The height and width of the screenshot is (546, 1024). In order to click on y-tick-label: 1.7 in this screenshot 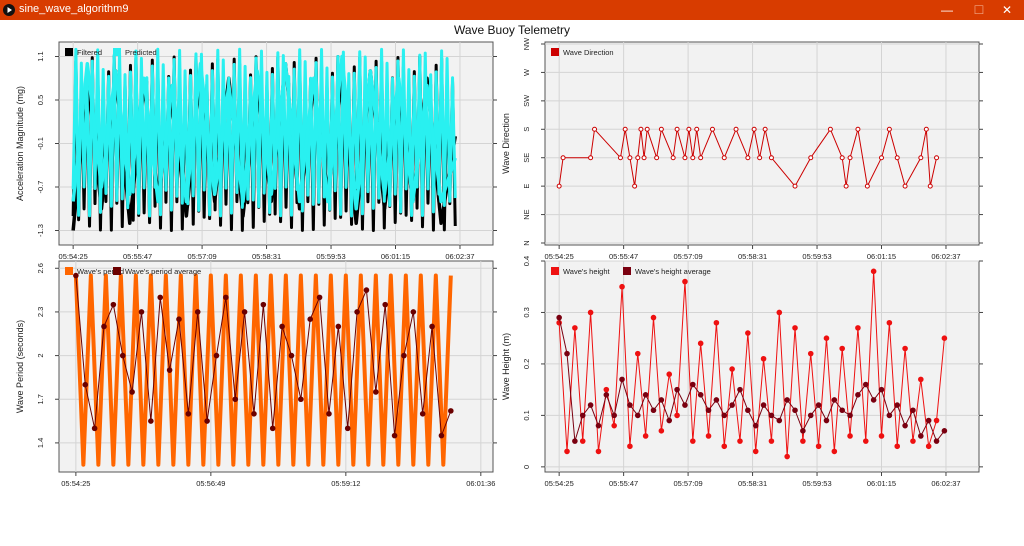, I will do `click(40, 399)`.